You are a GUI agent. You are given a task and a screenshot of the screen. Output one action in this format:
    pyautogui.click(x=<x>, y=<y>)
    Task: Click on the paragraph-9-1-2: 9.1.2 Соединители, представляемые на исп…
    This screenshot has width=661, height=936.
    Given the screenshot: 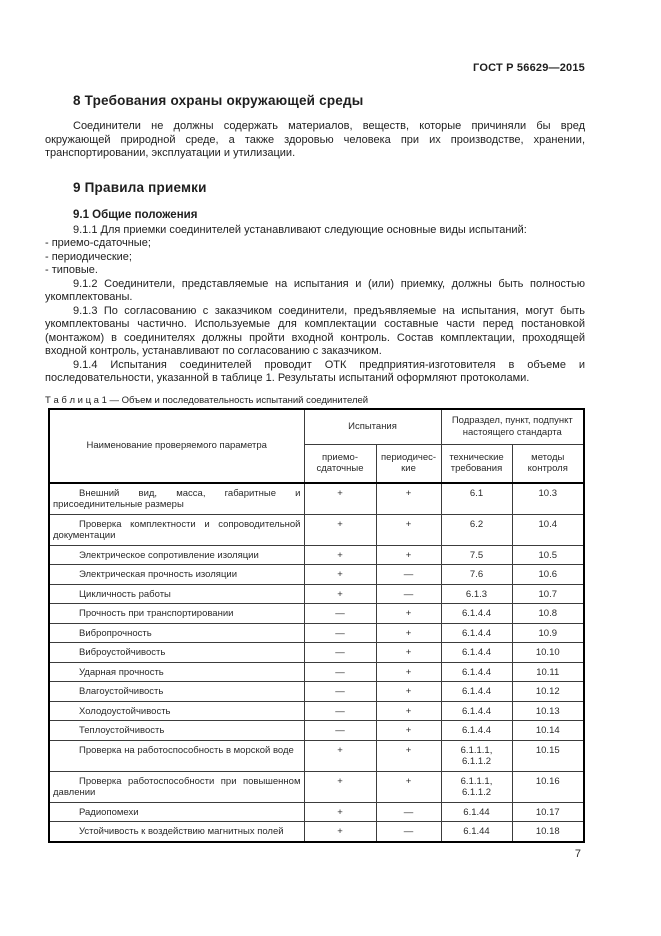 What is the action you would take?
    pyautogui.click(x=315, y=290)
    